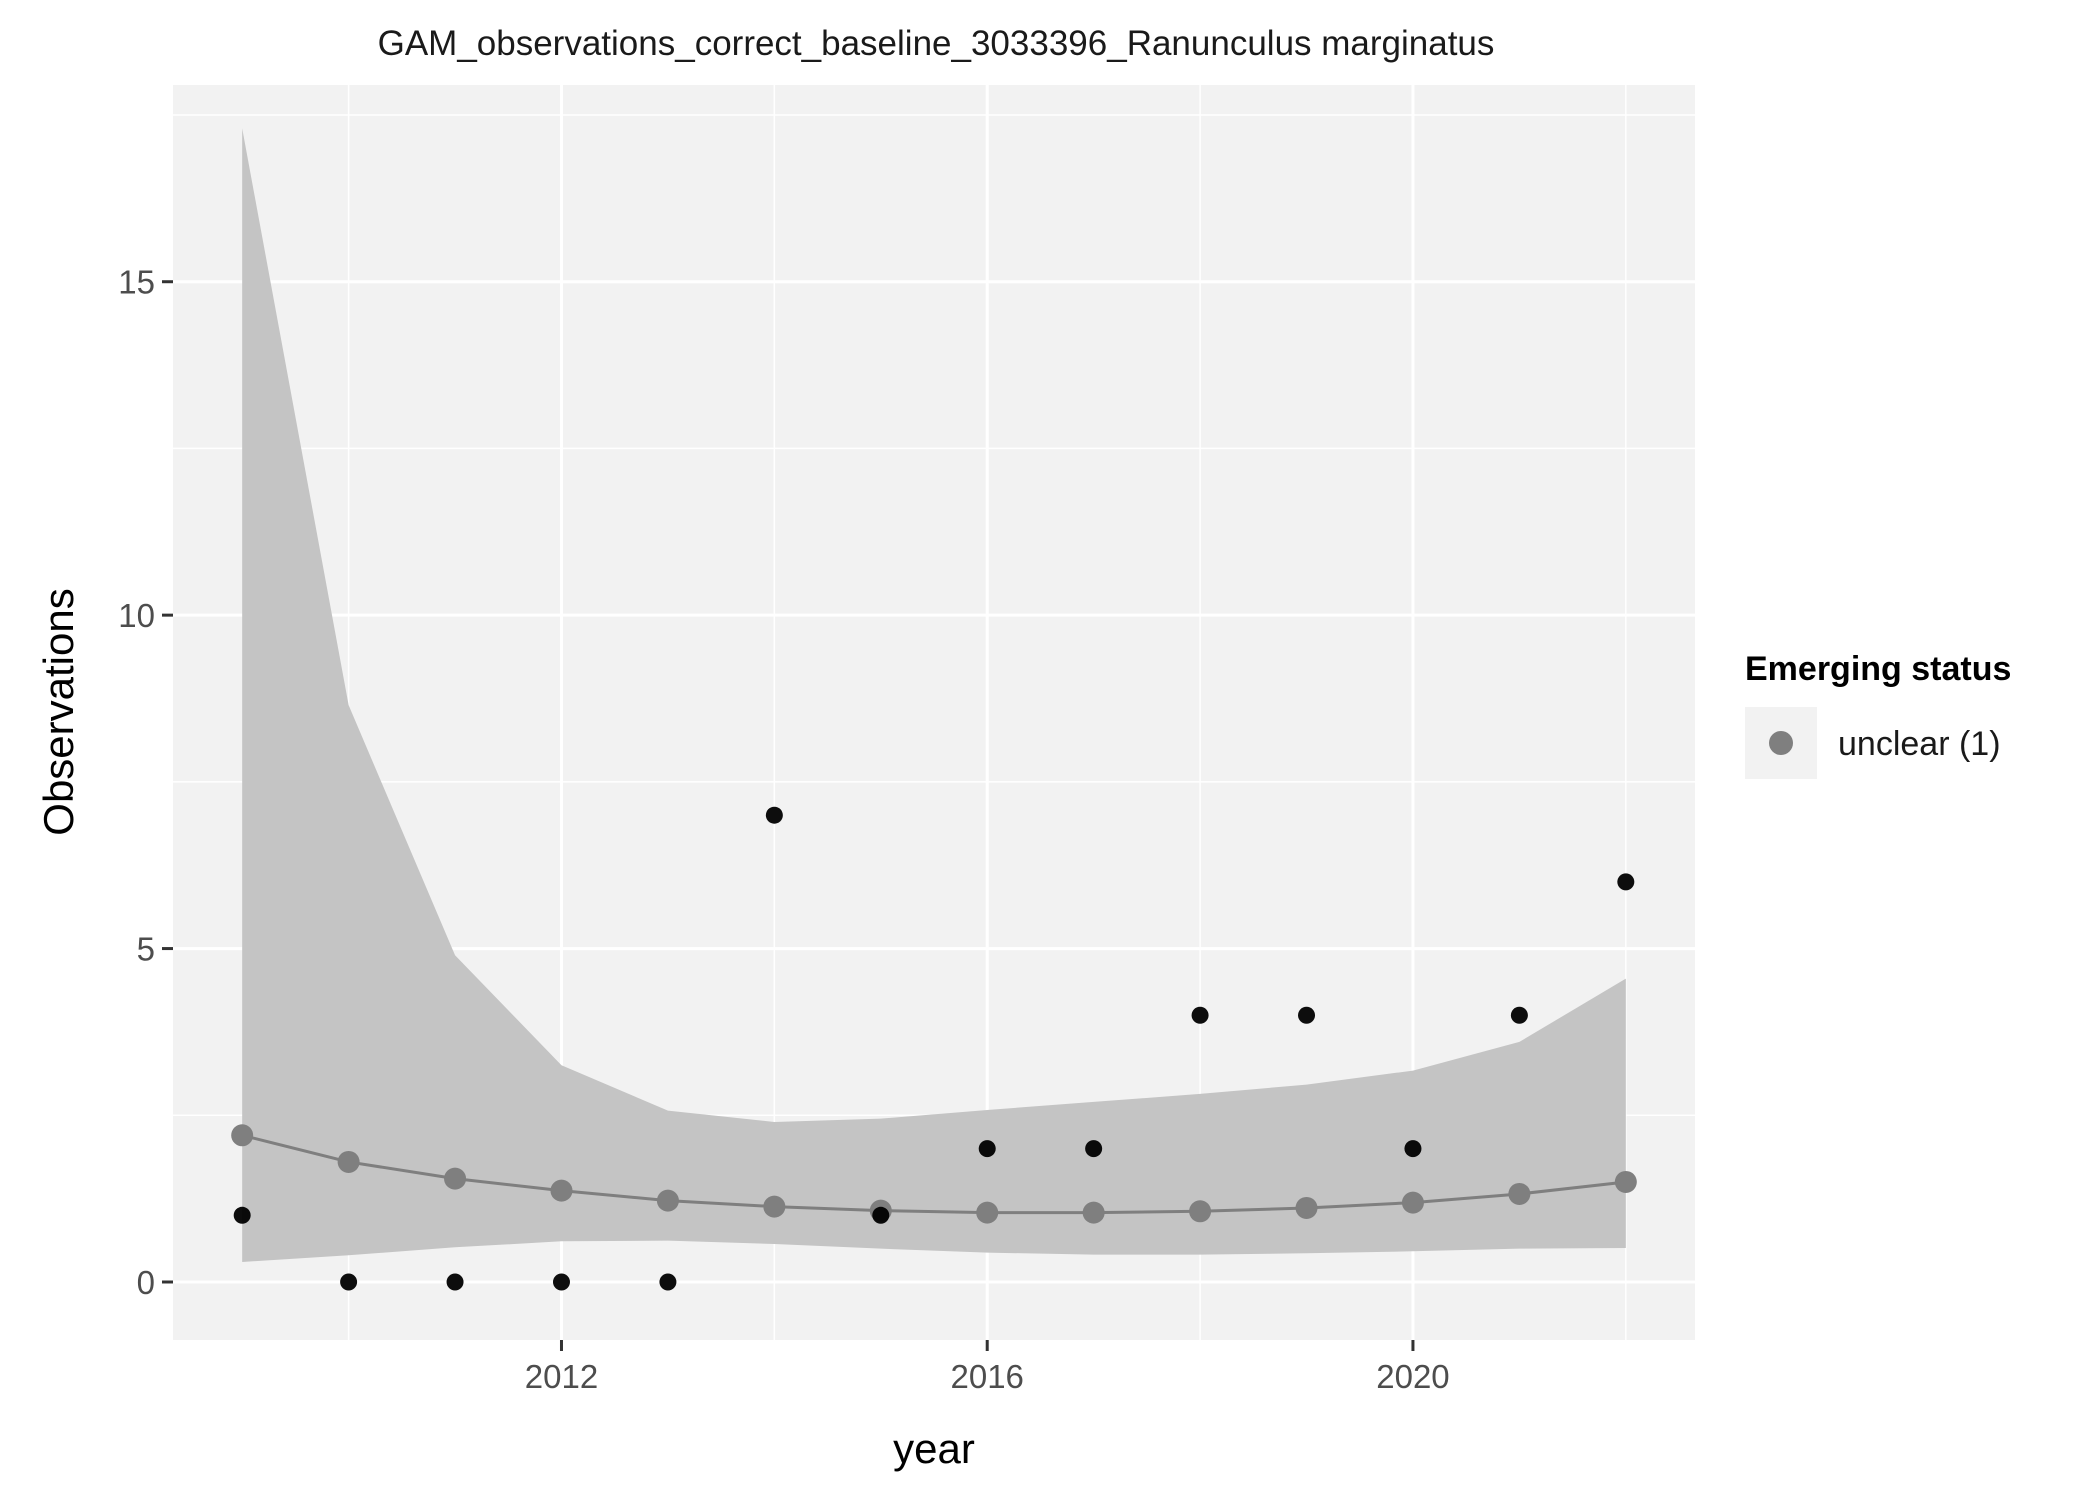  I want to click on x-axis-title: year, so click(934, 1448).